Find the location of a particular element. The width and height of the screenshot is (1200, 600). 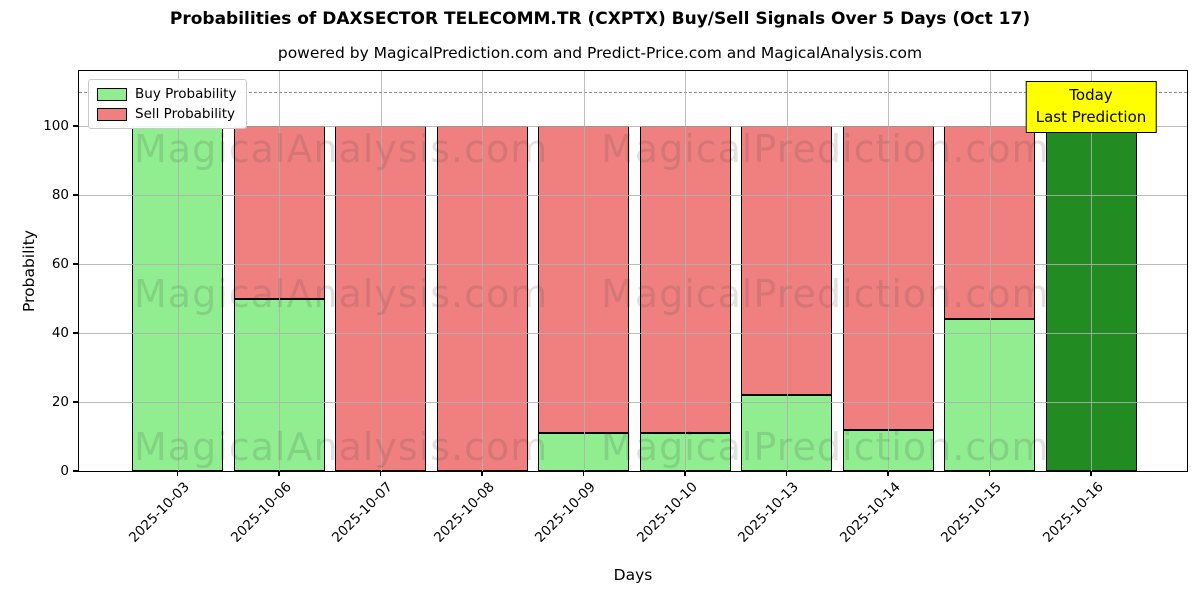

legend-item-buy: Buy Probability is located at coordinates (166, 94).